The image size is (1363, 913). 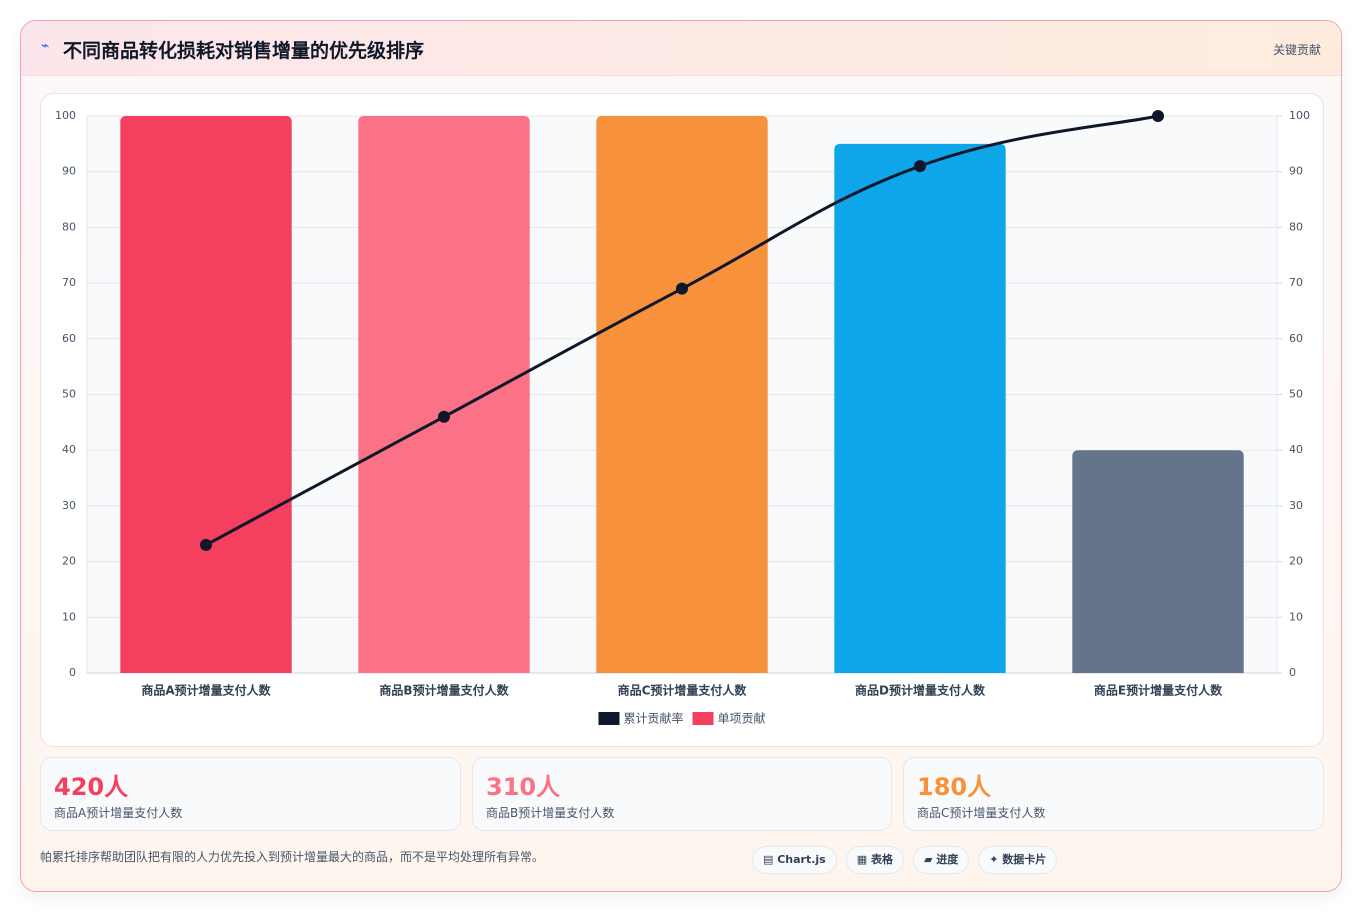 What do you see at coordinates (65, 115) in the screenshot?
I see `y-tick-label: 100` at bounding box center [65, 115].